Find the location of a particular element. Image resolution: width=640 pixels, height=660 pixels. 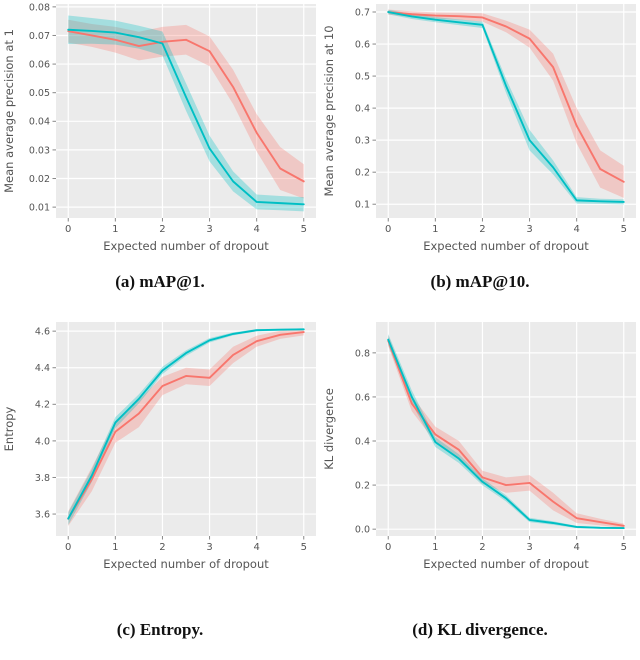

y-tick-label: 0.08 is located at coordinates (39, 7).